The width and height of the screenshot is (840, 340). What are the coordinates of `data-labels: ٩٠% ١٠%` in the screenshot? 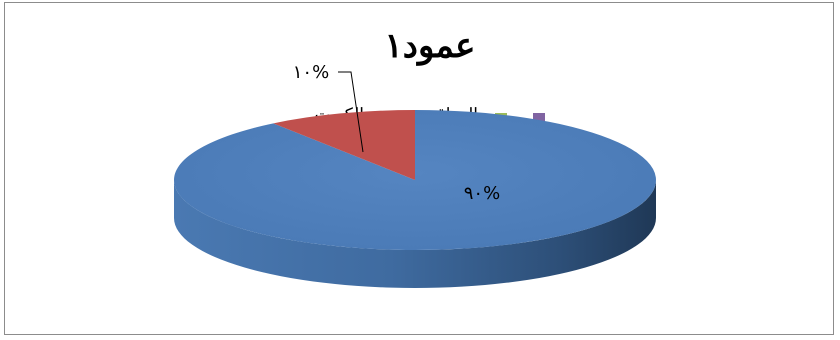 It's located at (396, 133).